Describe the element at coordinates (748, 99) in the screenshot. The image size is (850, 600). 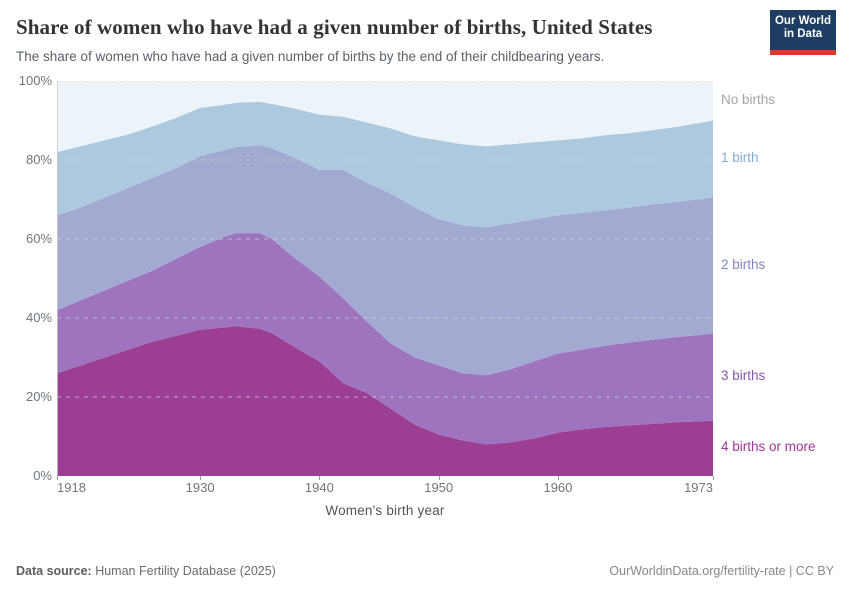
I see `legend-label-no-births: No births` at that location.